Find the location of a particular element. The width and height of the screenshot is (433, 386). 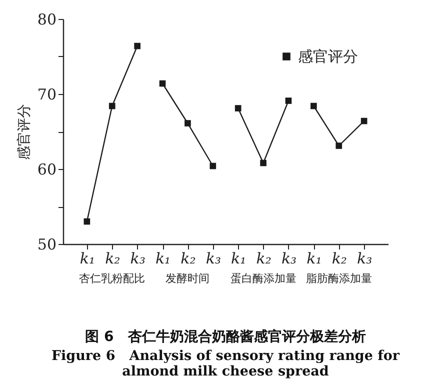

text: Figure 6 Analysis of sensory rating range for almond milk cheese spread is located at coordinates (225, 364).